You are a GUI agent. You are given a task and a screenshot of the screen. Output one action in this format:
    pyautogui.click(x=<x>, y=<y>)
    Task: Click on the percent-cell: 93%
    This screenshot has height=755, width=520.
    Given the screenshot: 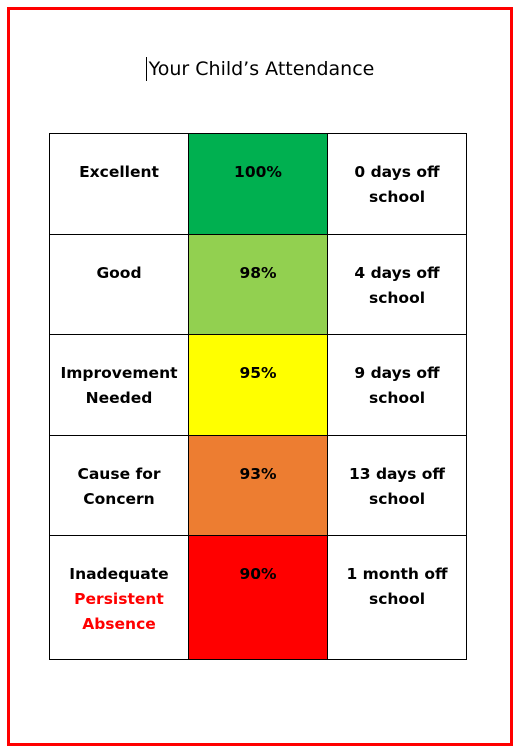 What is the action you would take?
    pyautogui.click(x=258, y=485)
    